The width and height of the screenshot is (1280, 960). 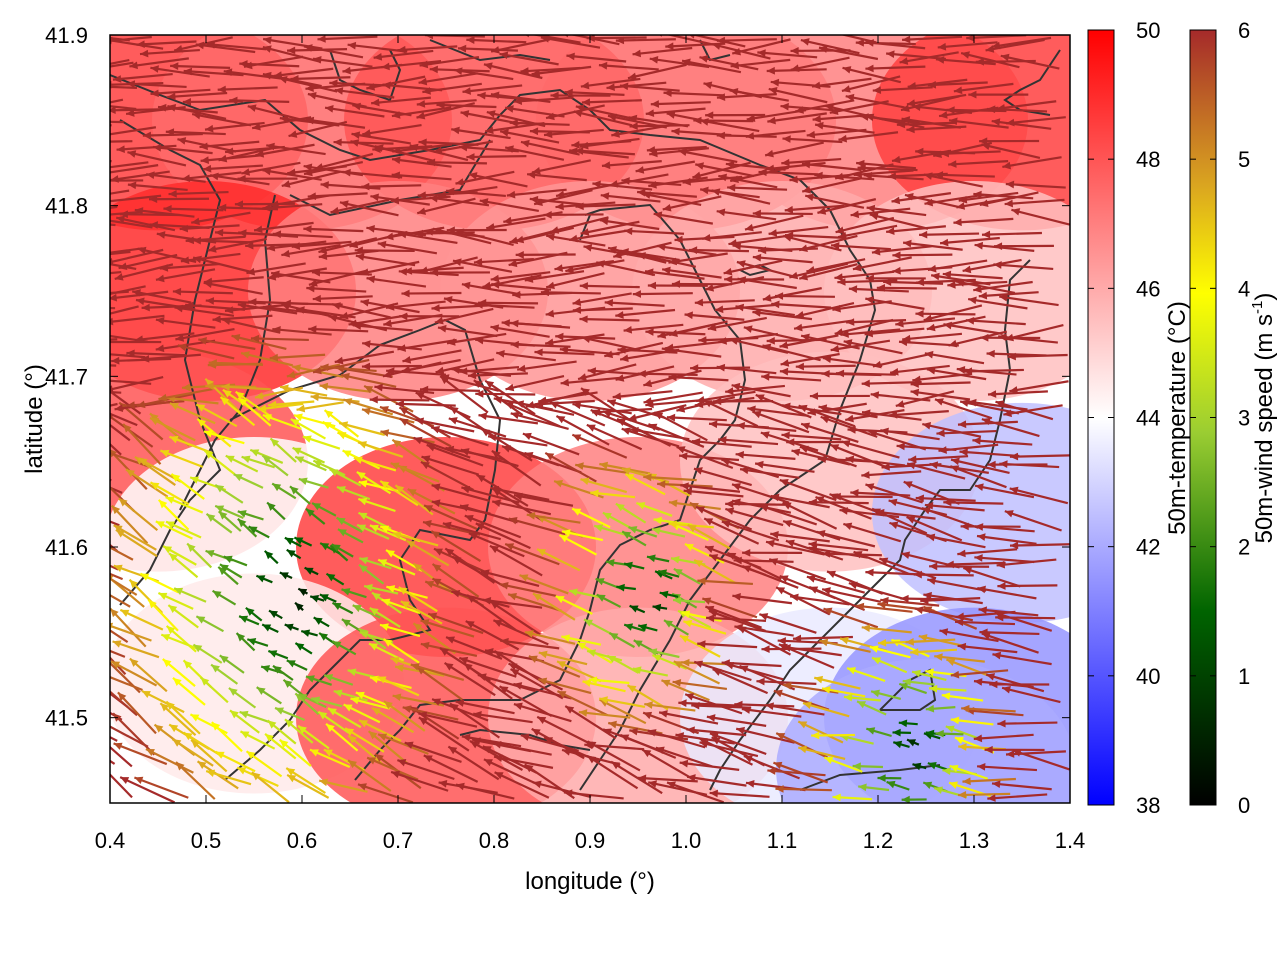 I want to click on x-tick-label: 1.2, so click(x=878, y=840).